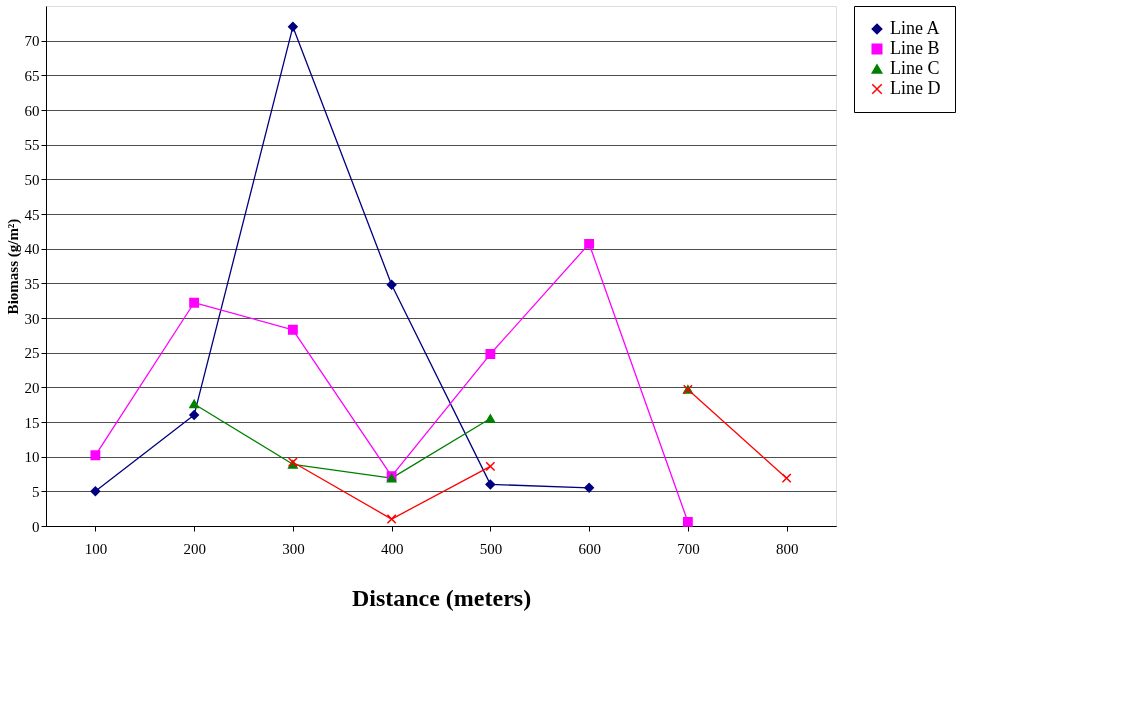 This screenshot has height=710, width=1135. Describe the element at coordinates (32, 422) in the screenshot. I see `y-tick-label: 15` at that location.